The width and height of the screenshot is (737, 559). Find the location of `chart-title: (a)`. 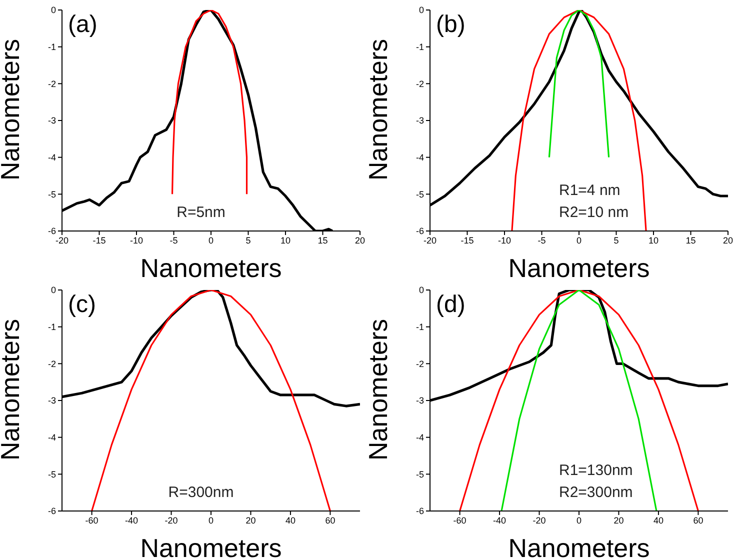

chart-title: (a) is located at coordinates (83, 24).